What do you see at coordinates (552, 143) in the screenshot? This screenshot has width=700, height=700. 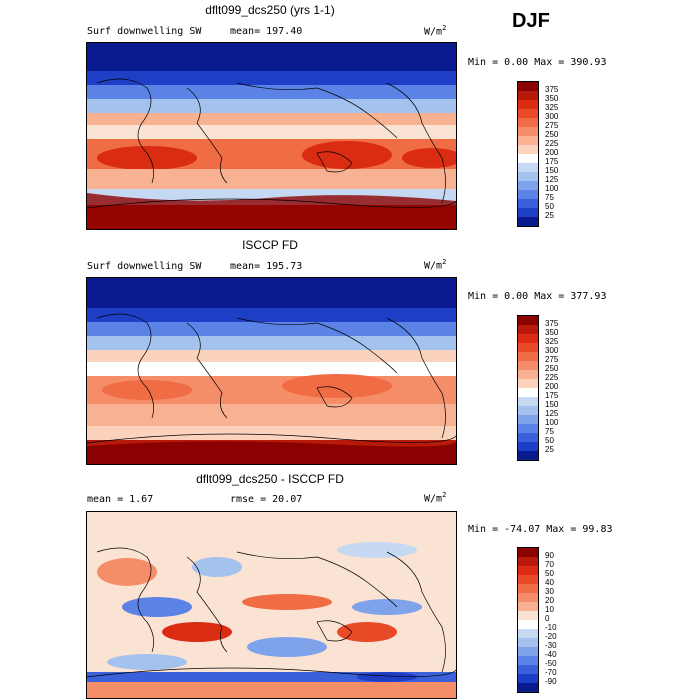 I see `panel1-tick-7: 225` at bounding box center [552, 143].